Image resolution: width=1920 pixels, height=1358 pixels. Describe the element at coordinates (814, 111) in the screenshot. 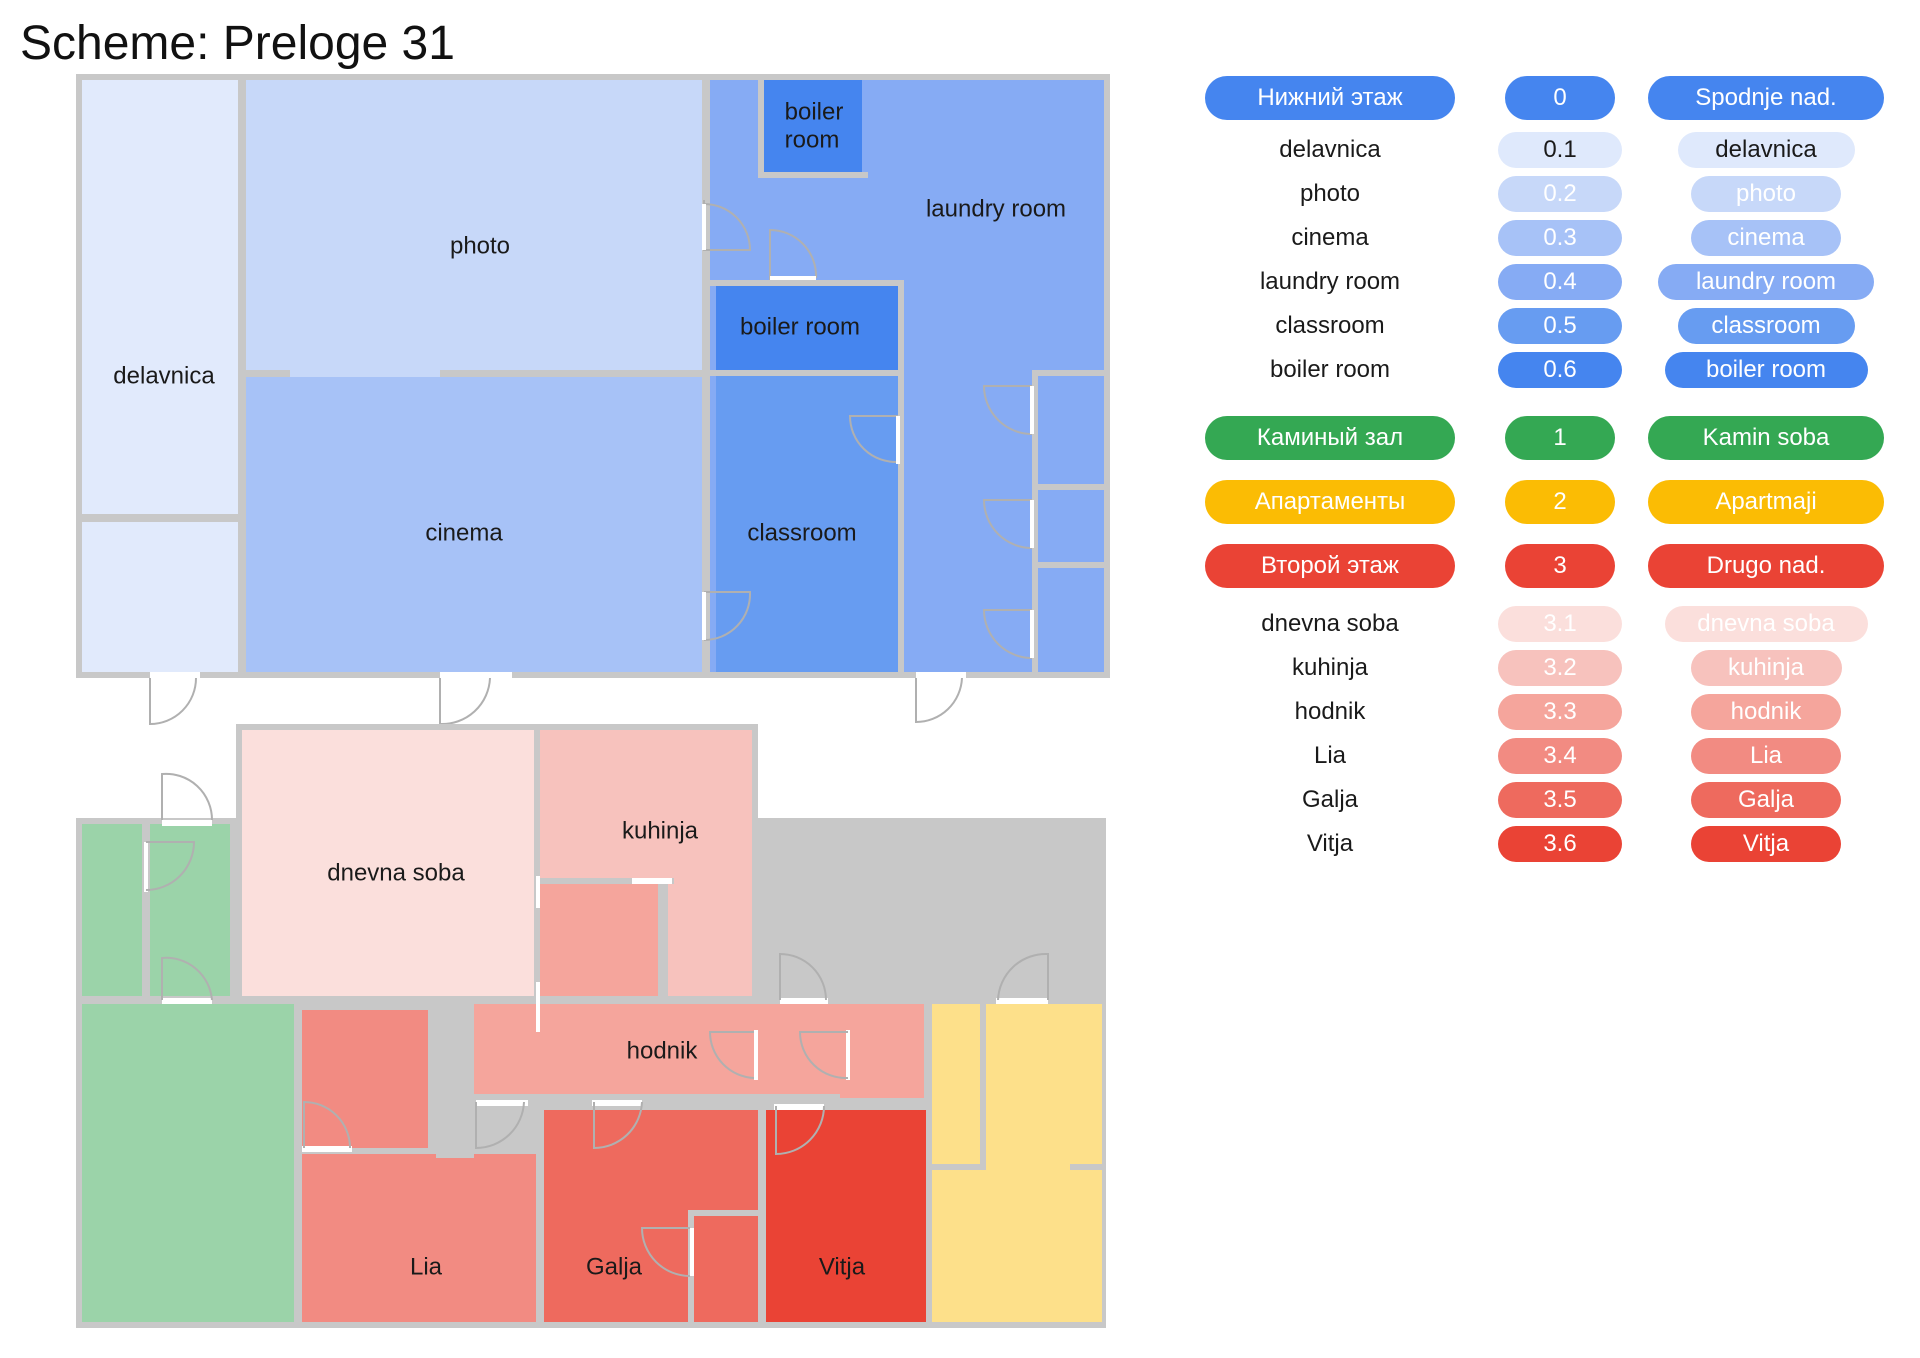

I see `room-label-boiler-small-1: boiler` at that location.